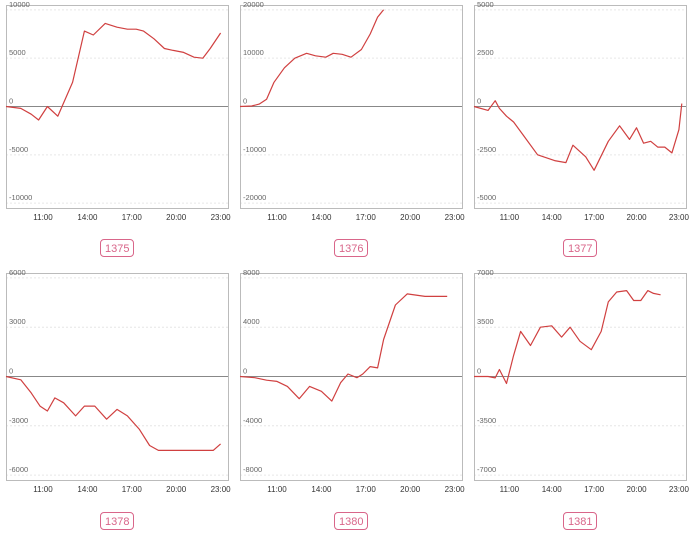 The image size is (700, 546). What do you see at coordinates (486, 420) in the screenshot?
I see `y-tick-label: -3500` at bounding box center [486, 420].